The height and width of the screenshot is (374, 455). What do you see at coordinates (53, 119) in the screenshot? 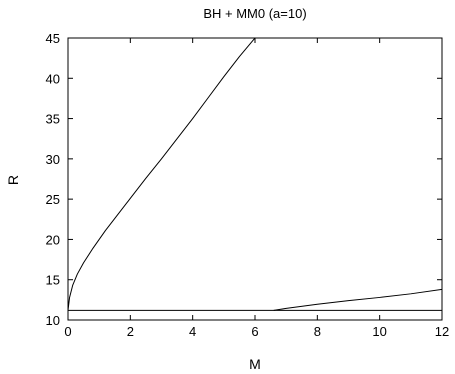
I see `y-tick-label: 35` at bounding box center [53, 119].